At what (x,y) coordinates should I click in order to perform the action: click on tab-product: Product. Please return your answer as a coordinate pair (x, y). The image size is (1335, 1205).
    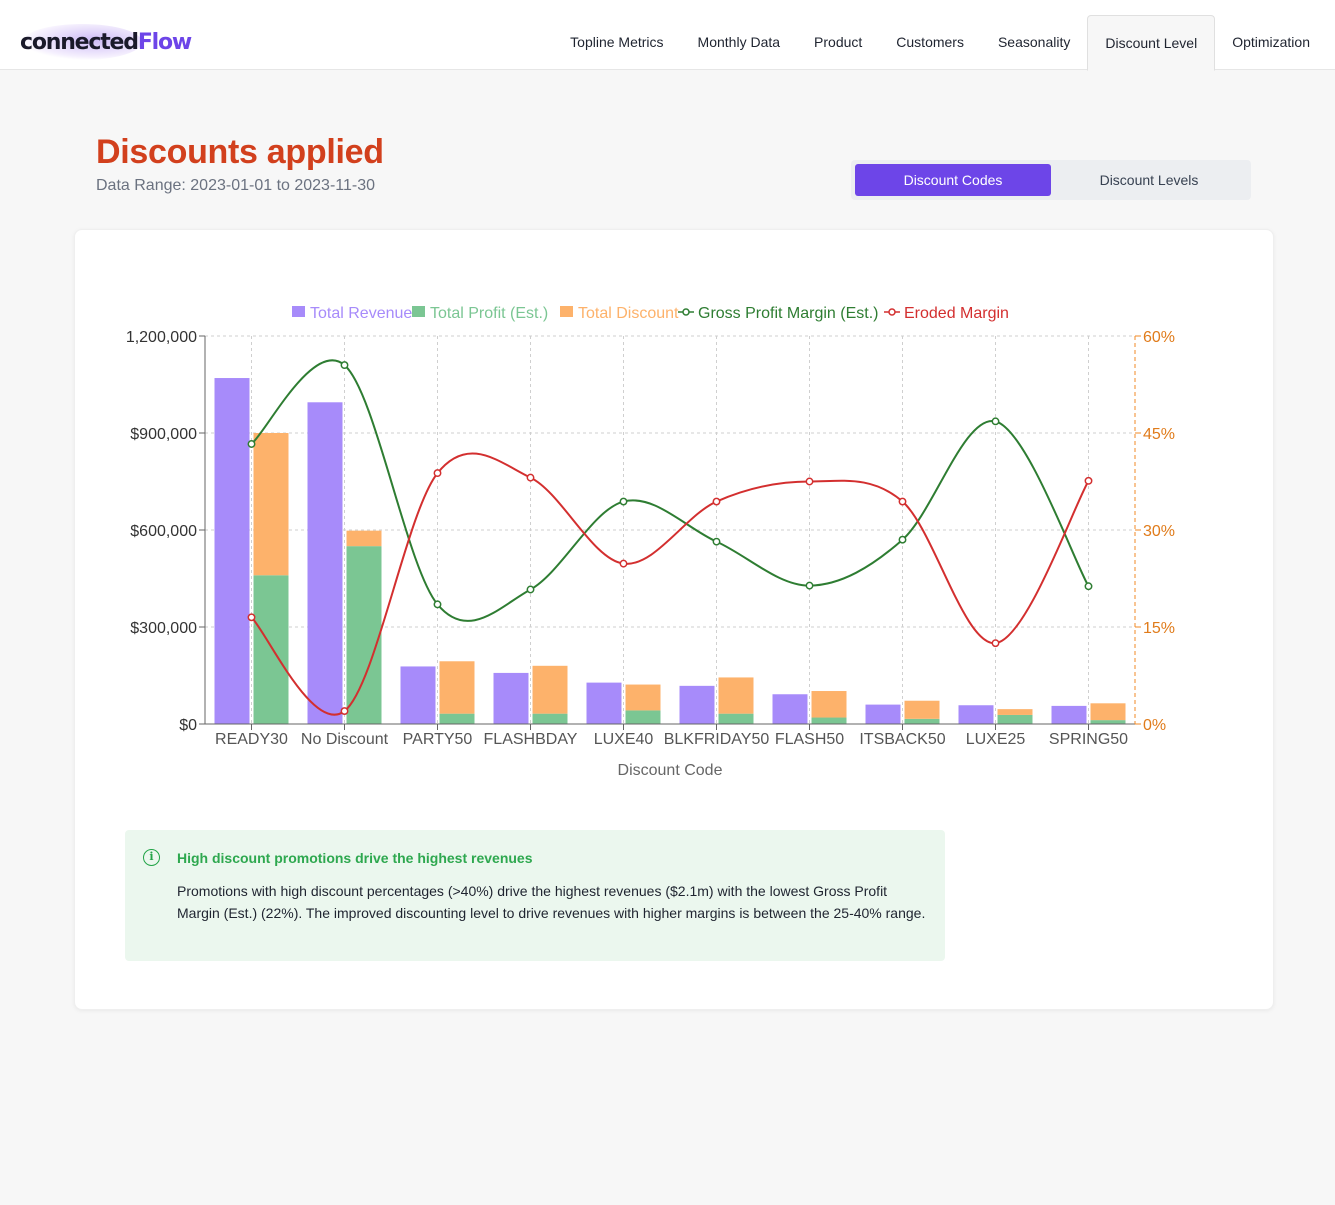
    Looking at the image, I should click on (838, 42).